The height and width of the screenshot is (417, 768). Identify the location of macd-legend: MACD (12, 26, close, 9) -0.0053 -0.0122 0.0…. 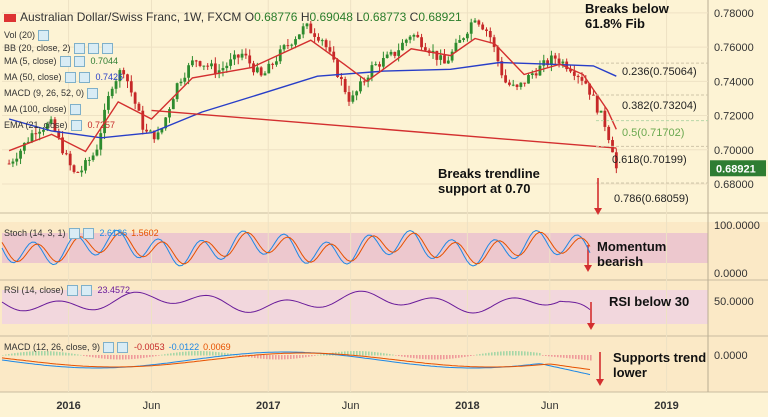
(117, 348).